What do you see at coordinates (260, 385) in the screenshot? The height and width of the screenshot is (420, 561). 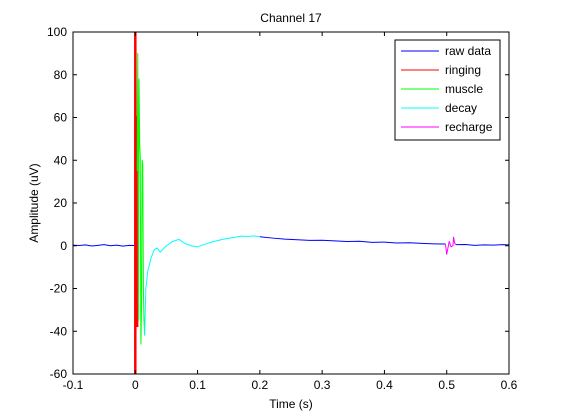 I see `x-tick-label: 0.2` at bounding box center [260, 385].